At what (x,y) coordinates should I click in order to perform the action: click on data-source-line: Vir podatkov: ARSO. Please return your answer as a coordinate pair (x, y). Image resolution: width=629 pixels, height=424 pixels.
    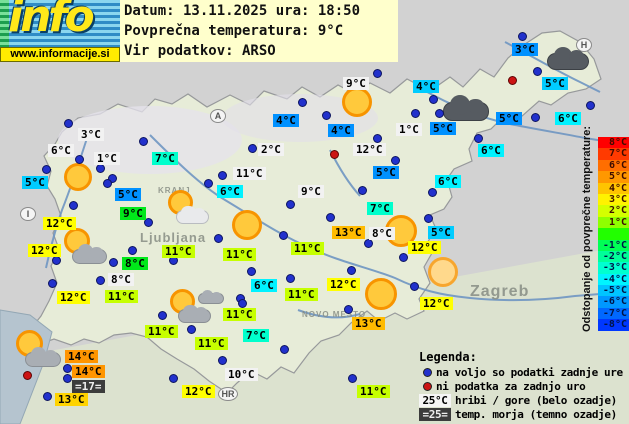
    Looking at the image, I should click on (200, 51).